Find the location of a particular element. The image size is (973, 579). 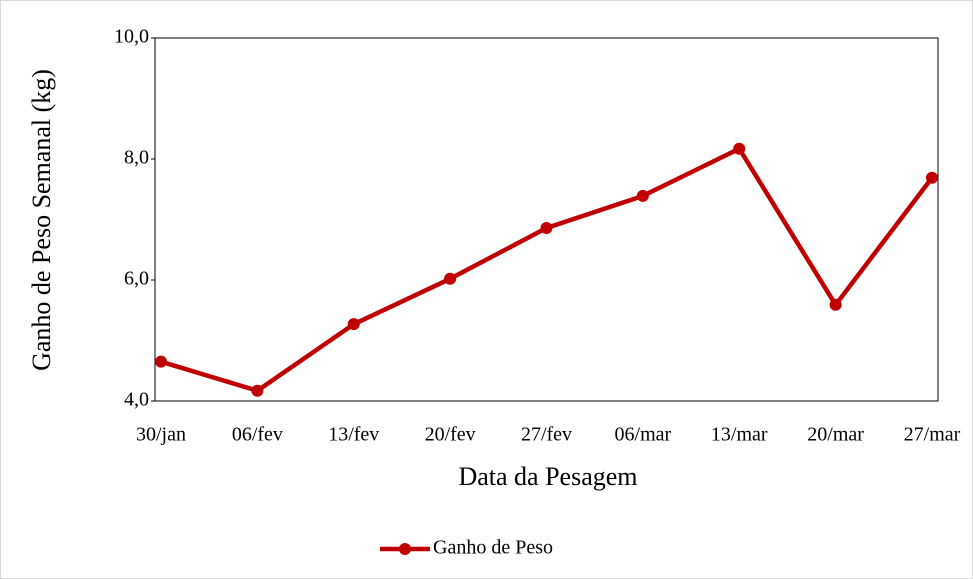

legend-label: Ganho de Peso is located at coordinates (493, 548).